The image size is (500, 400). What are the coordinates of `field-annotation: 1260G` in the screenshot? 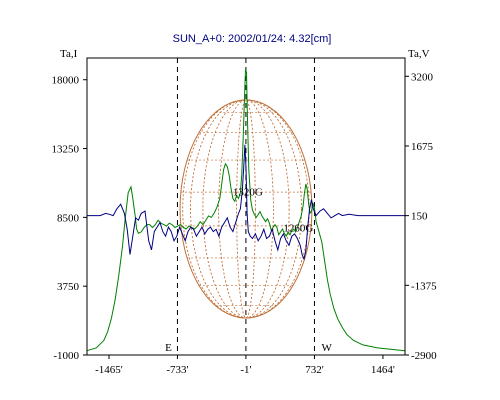 It's located at (298, 229).